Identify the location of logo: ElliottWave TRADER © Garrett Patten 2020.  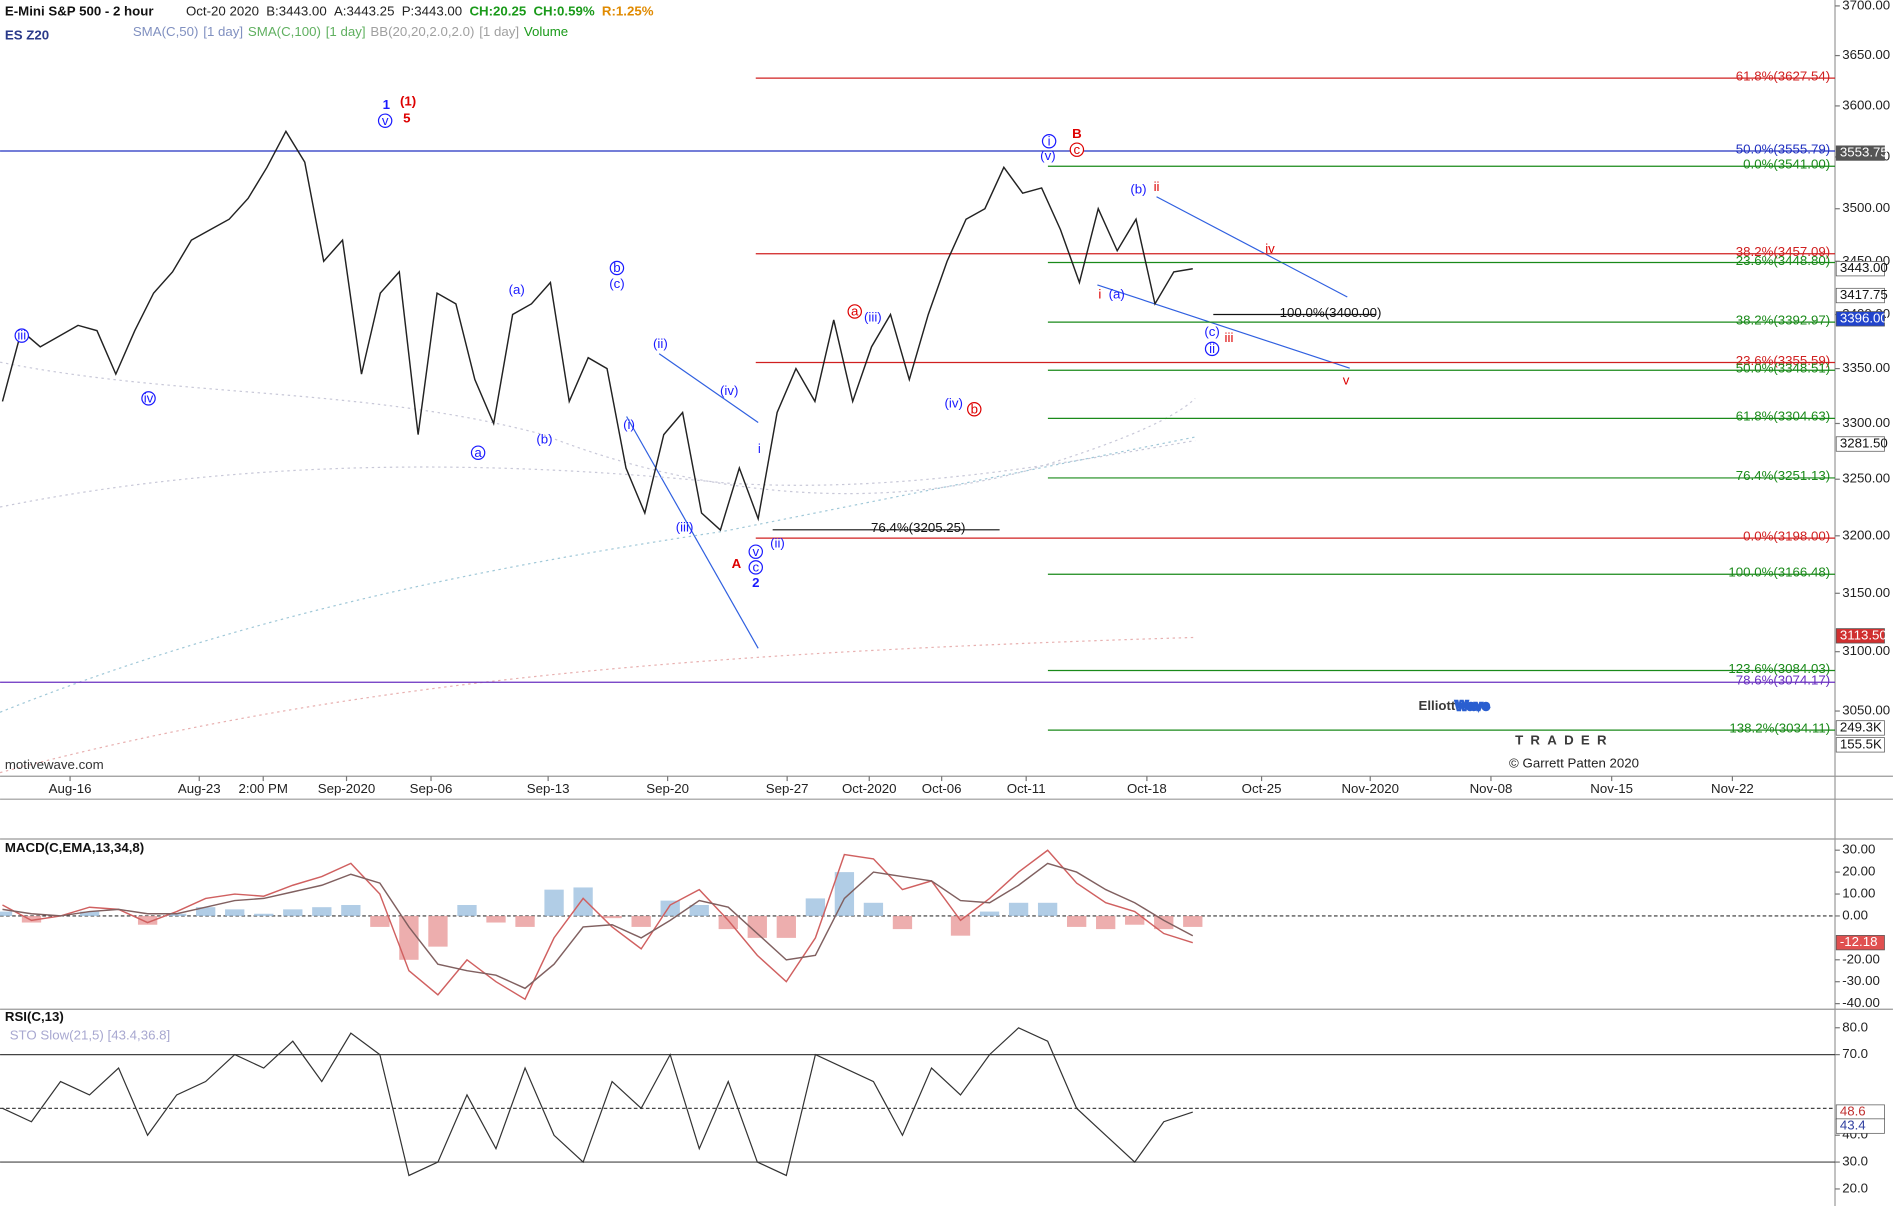
(1529, 734).